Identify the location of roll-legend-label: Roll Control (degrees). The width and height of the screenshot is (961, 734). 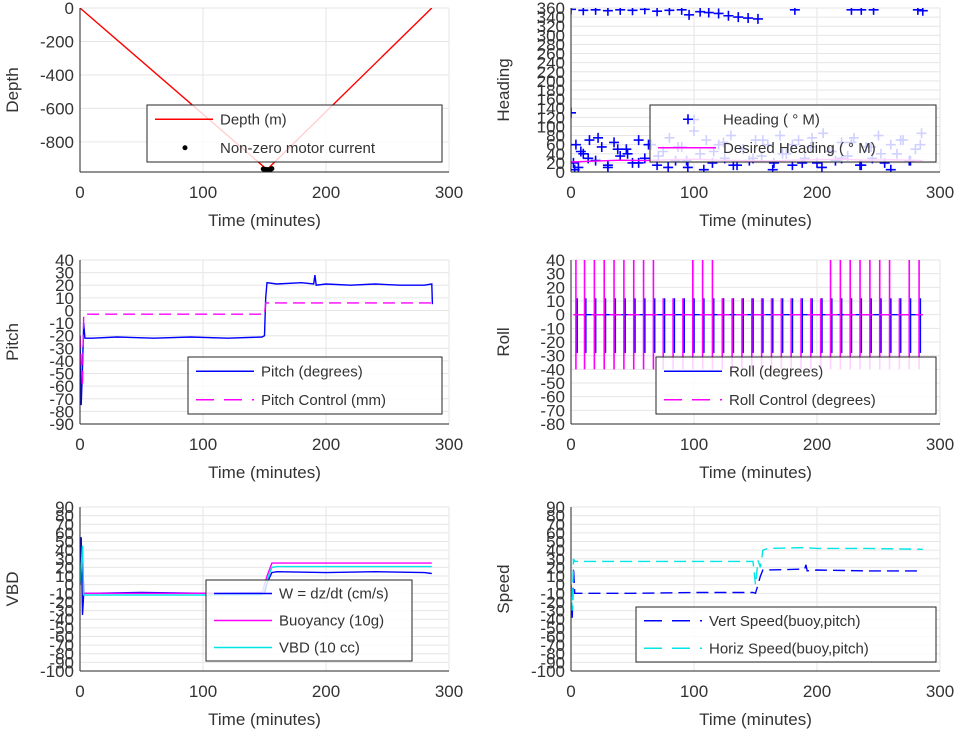
(802, 400).